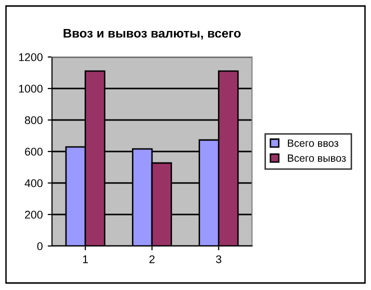  Describe the element at coordinates (31, 88) in the screenshot. I see `y-tick-label: 1000` at that location.